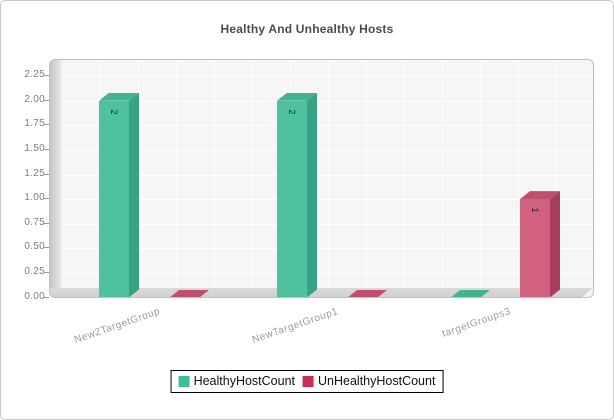  What do you see at coordinates (367, 294) in the screenshot?
I see `bar-UnHealthyHostCount-NewTargetGroup1-flat` at bounding box center [367, 294].